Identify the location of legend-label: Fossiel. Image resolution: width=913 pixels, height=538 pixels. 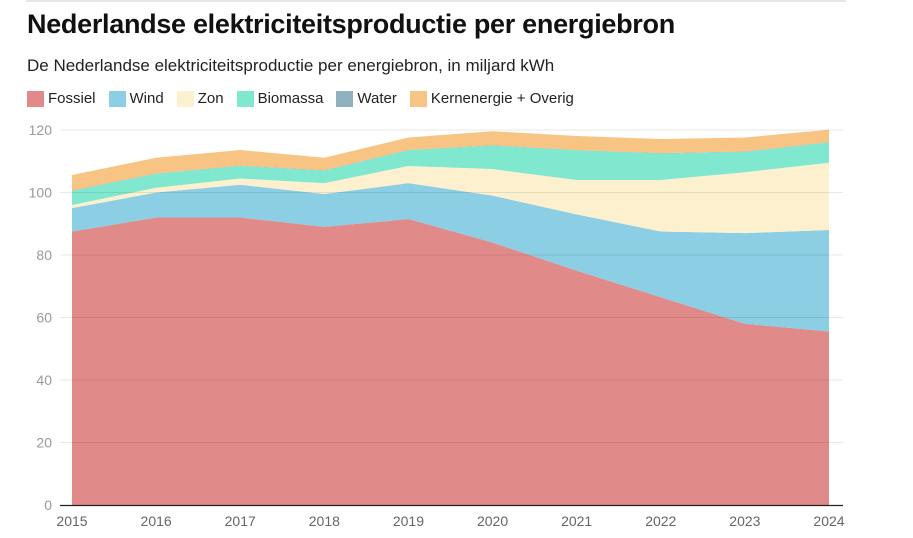
(72, 98).